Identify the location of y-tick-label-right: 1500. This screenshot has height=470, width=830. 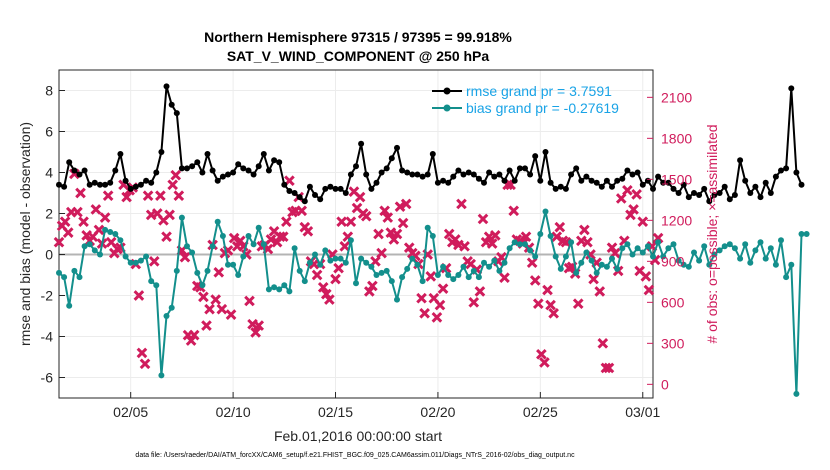
(676, 179).